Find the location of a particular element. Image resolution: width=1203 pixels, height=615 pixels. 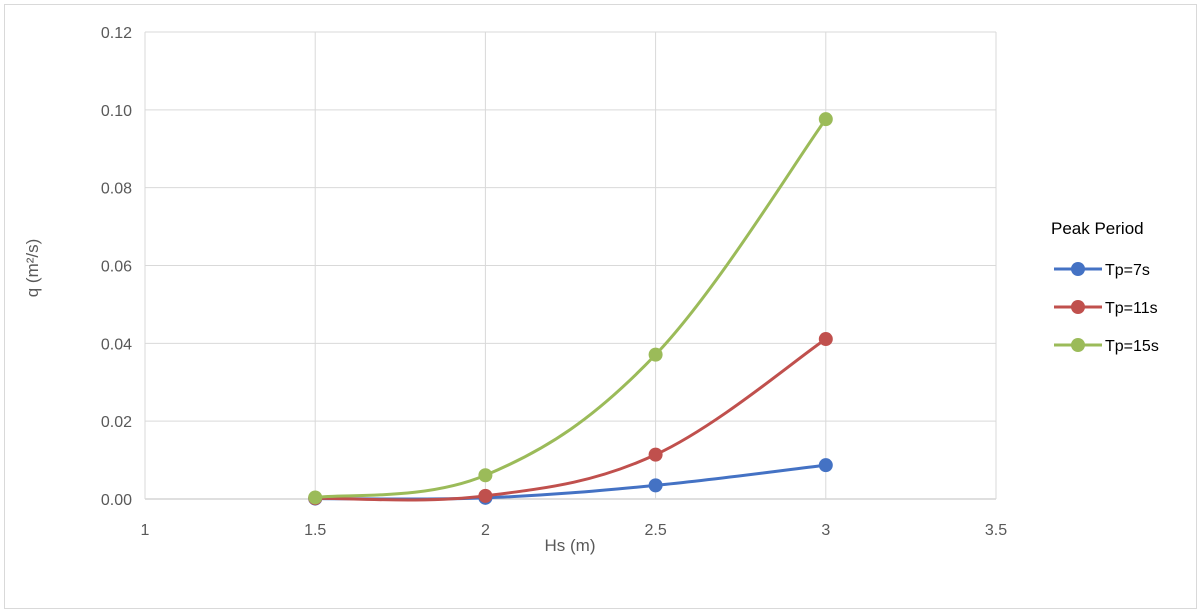

y-tick-label: 0.00 is located at coordinates (116, 500).